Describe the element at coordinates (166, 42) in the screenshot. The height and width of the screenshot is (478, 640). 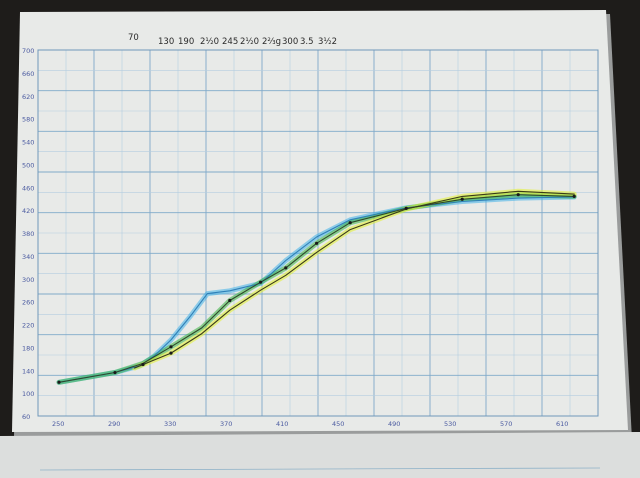
I see `top-annotation-label: 130` at that location.